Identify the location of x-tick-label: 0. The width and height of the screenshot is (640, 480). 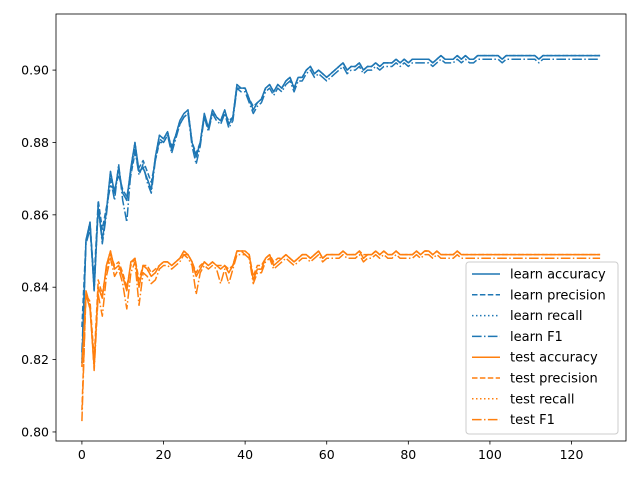
(82, 454).